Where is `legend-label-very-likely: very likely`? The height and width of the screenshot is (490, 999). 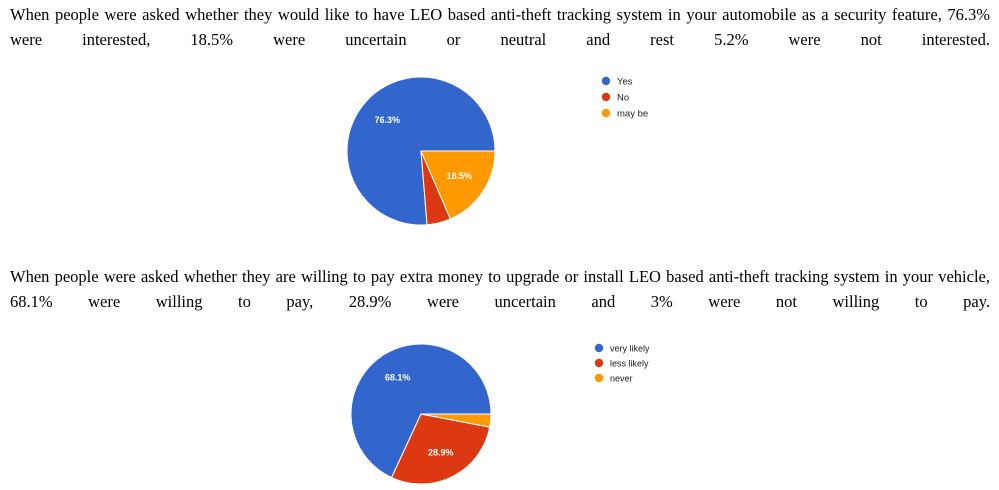
legend-label-very-likely: very likely is located at coordinates (630, 348).